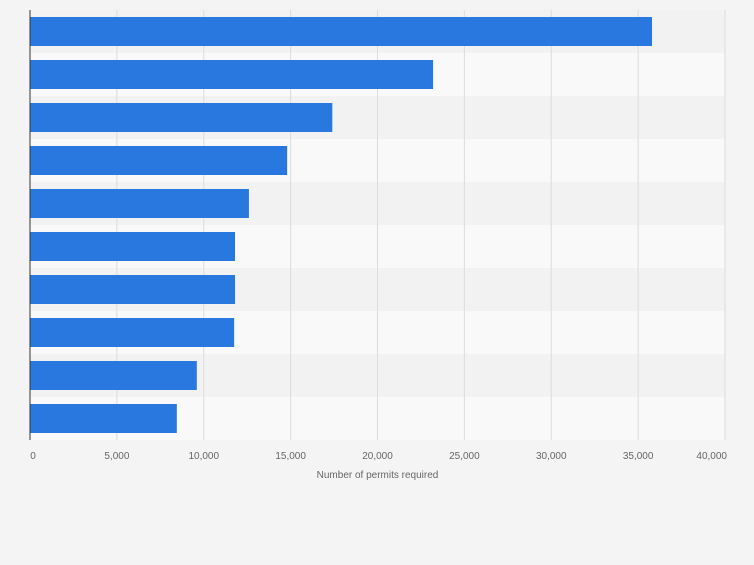 This screenshot has width=754, height=565. What do you see at coordinates (33, 456) in the screenshot?
I see `x-tick-label: 0` at bounding box center [33, 456].